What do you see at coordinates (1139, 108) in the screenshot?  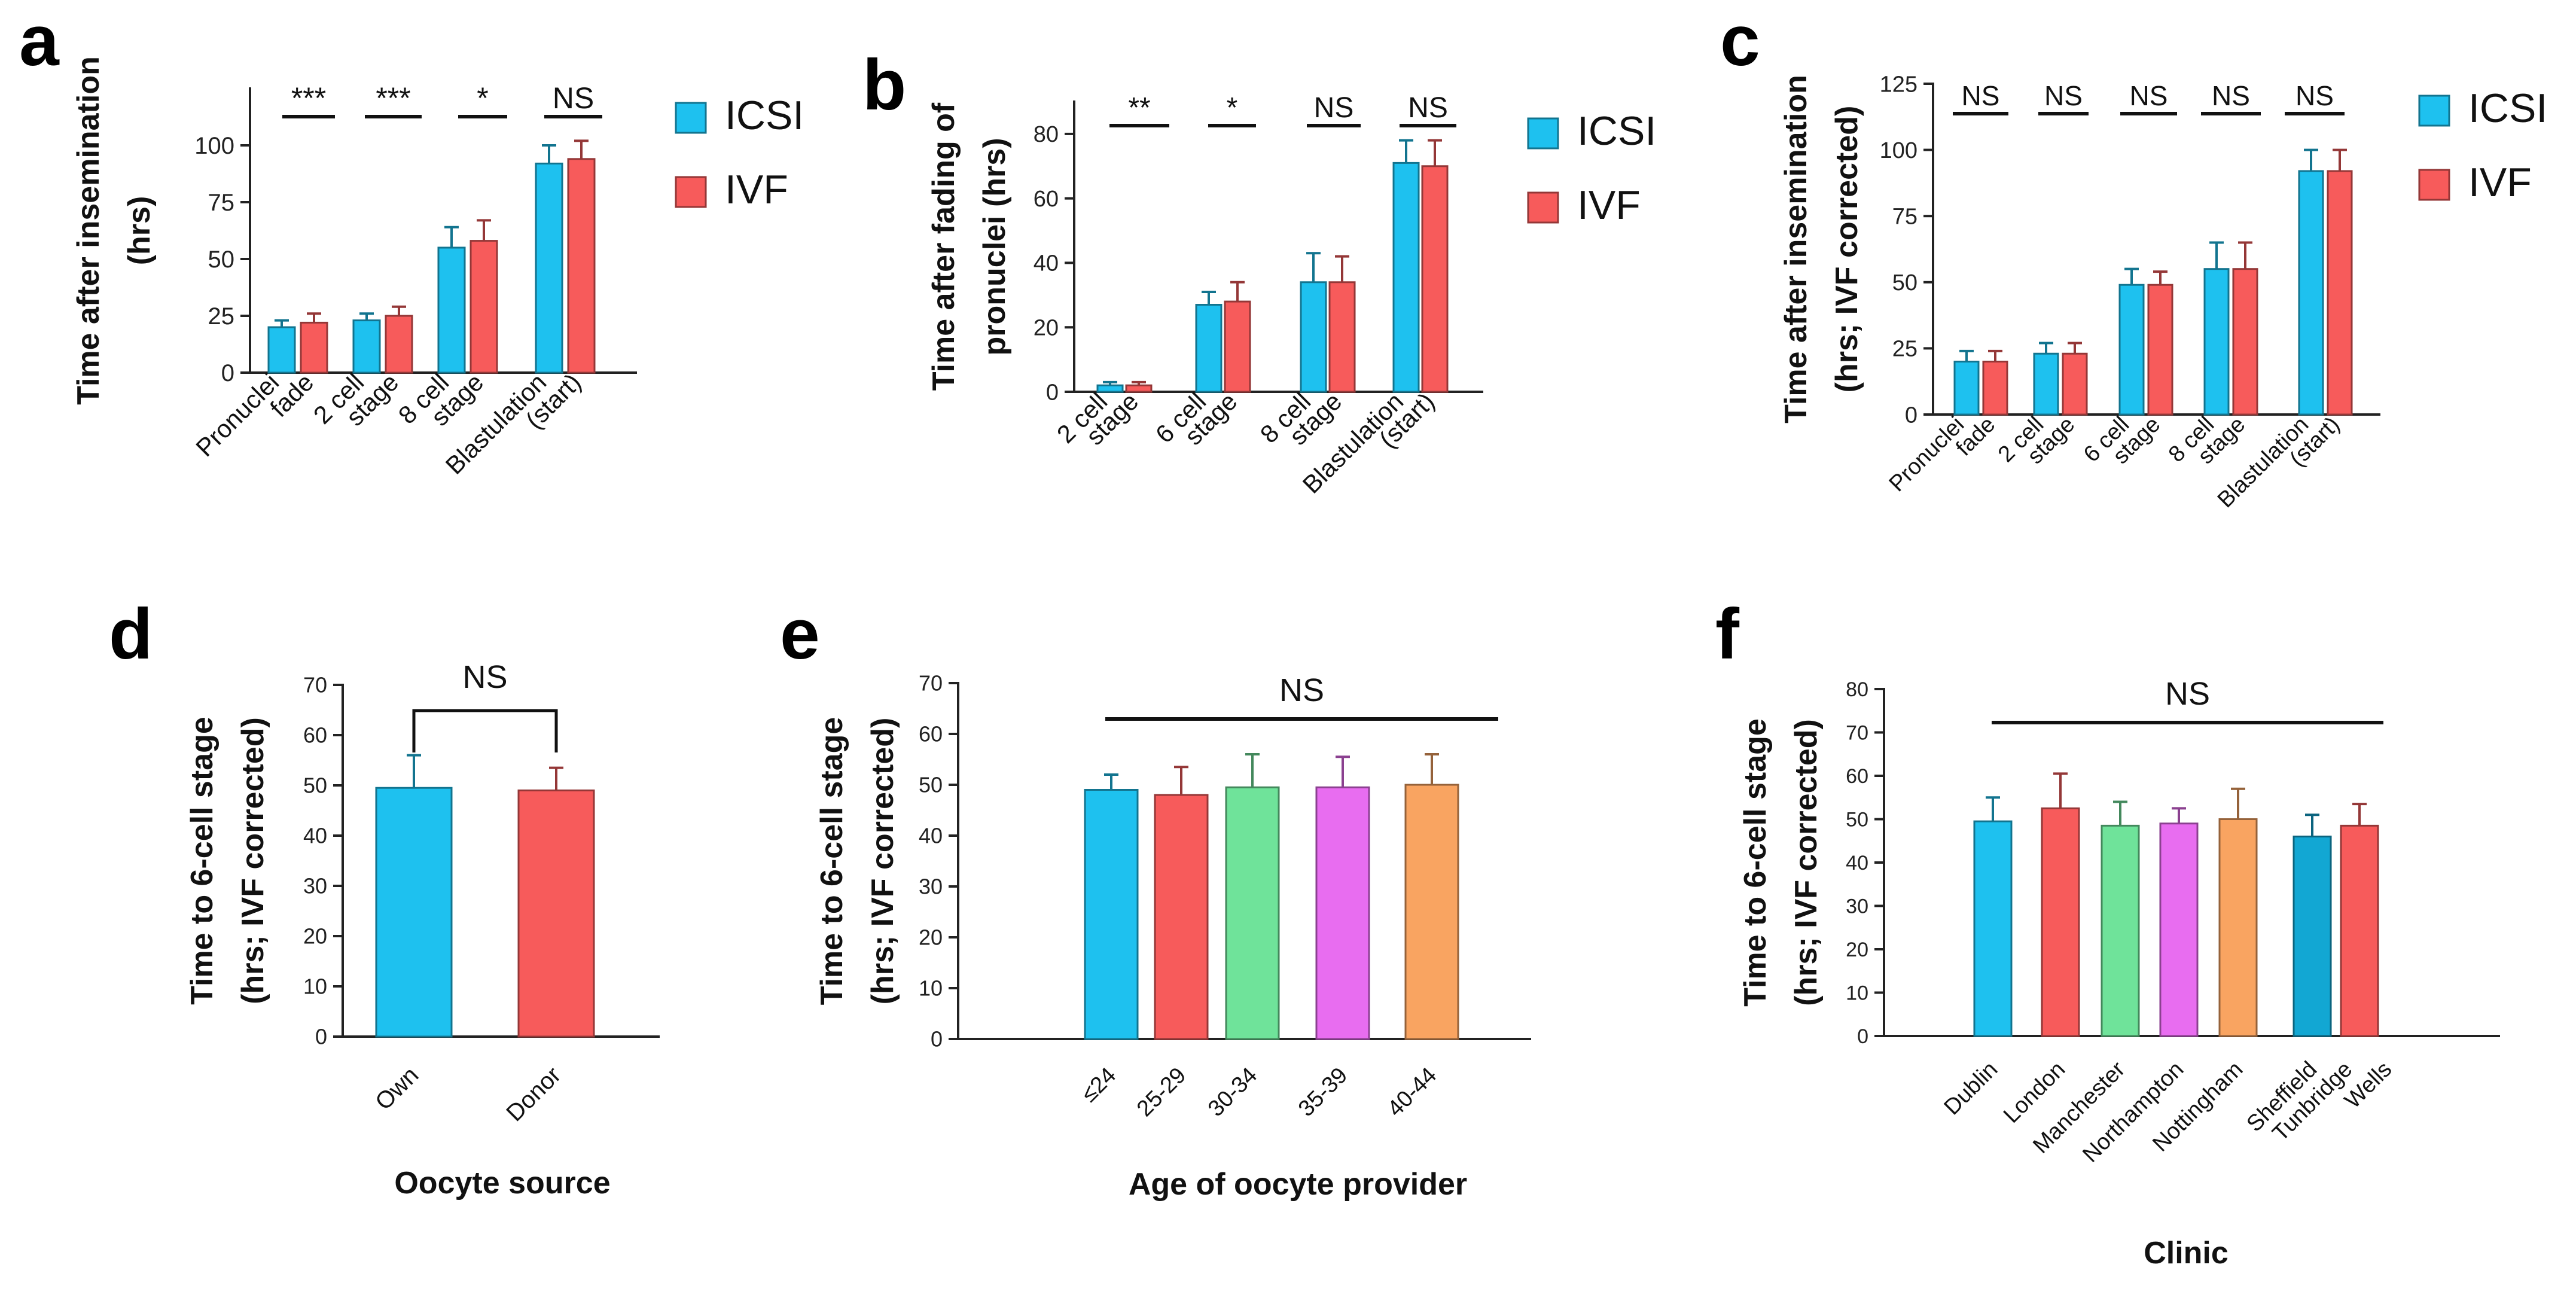 I see `significance-label-b: **` at bounding box center [1139, 108].